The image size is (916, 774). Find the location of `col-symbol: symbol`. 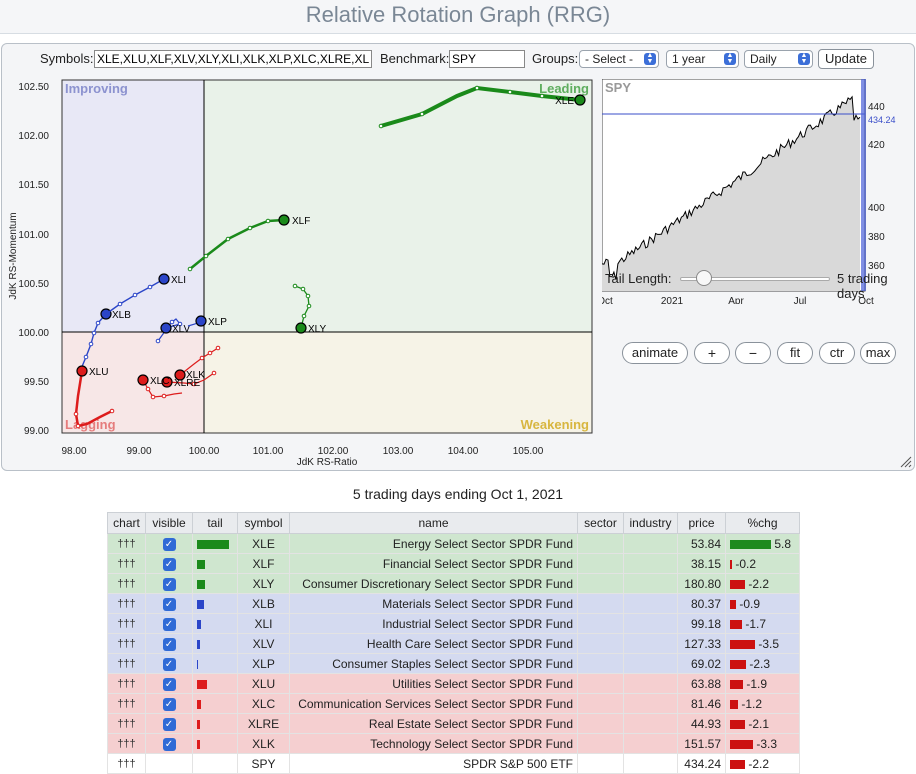

col-symbol: symbol is located at coordinates (263, 523).